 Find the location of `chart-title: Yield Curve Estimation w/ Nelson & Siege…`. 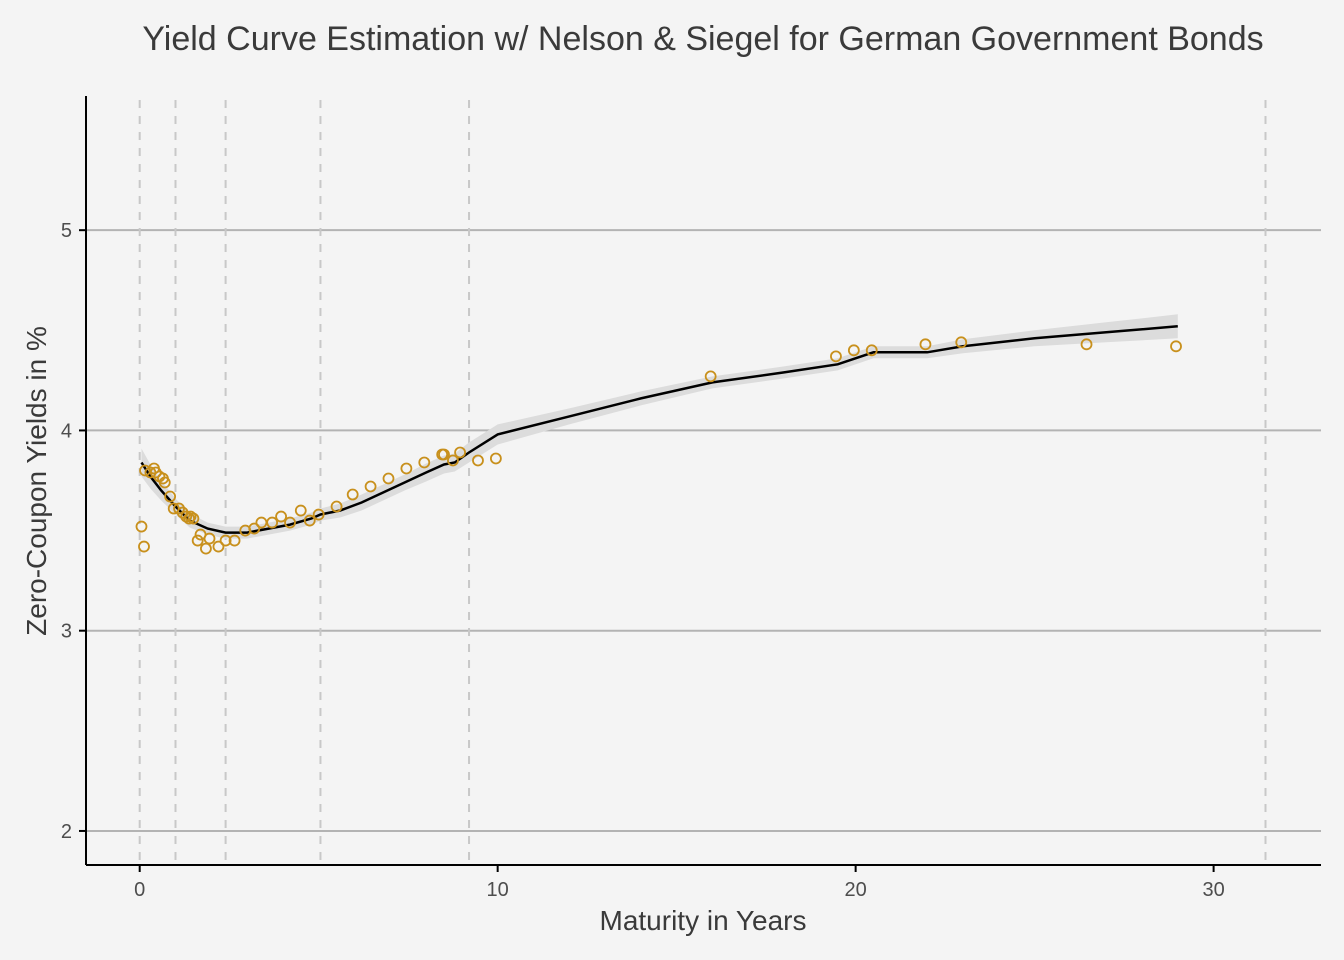

chart-title: Yield Curve Estimation w/ Nelson & Siege… is located at coordinates (702, 39).